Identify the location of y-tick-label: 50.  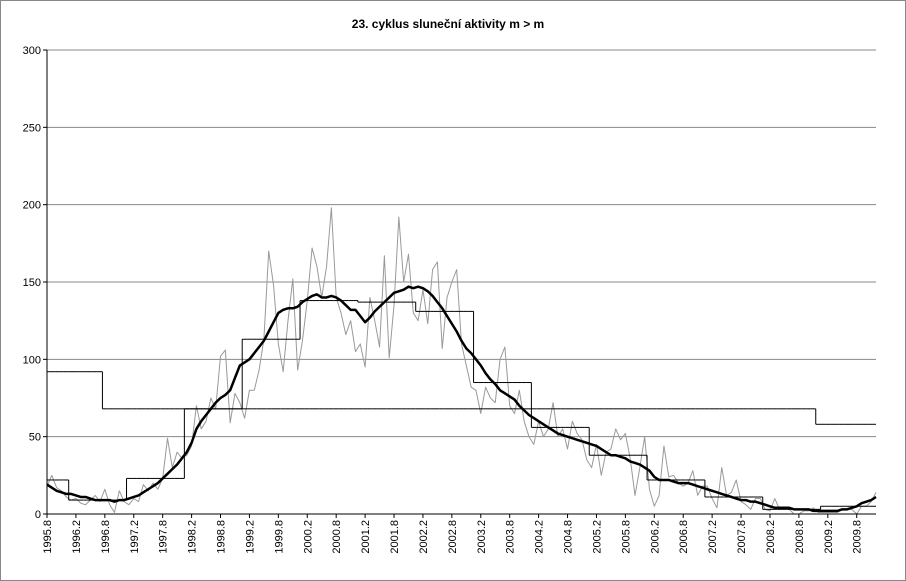
(35, 438).